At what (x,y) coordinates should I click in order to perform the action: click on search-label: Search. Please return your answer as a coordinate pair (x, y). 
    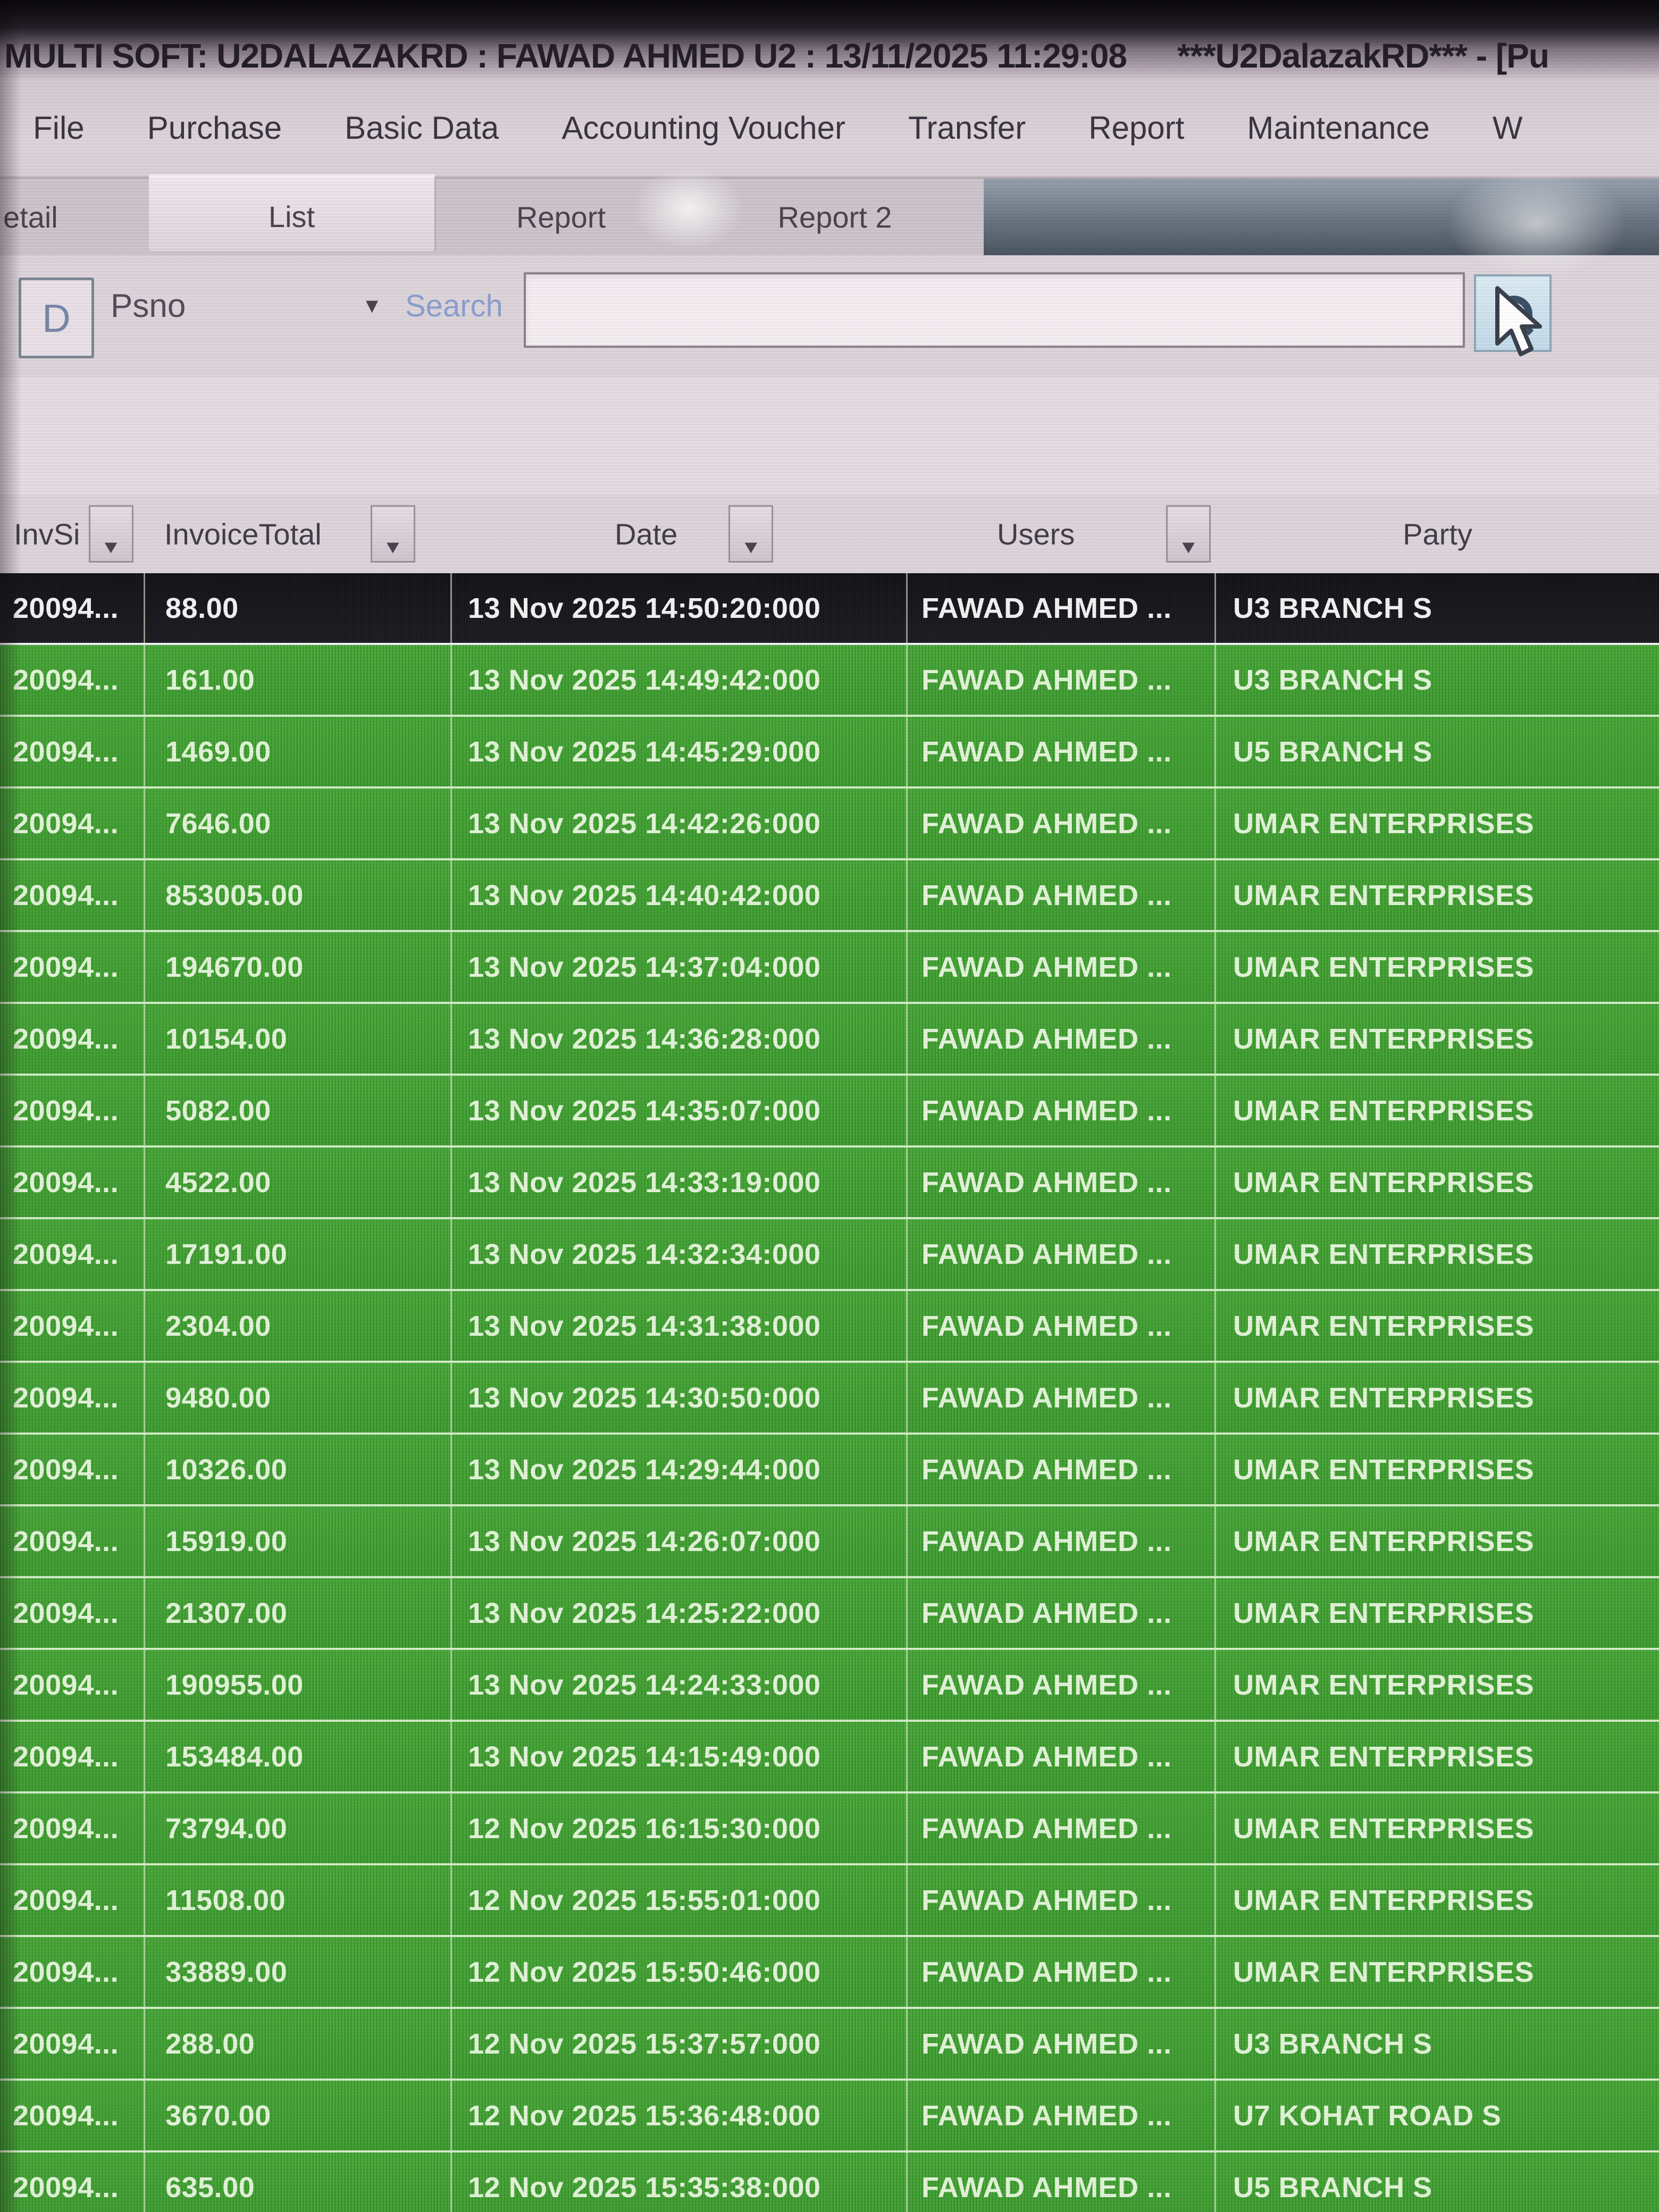
    Looking at the image, I should click on (454, 306).